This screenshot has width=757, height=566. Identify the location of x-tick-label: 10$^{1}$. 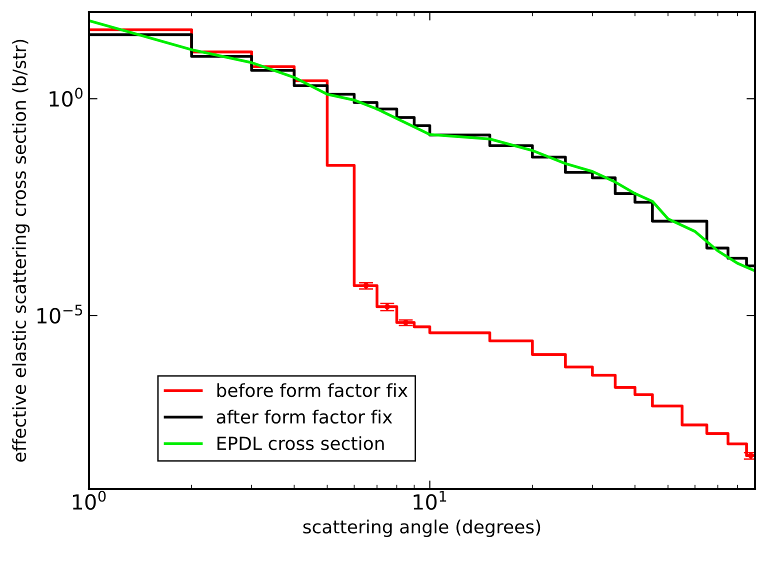
(430, 500).